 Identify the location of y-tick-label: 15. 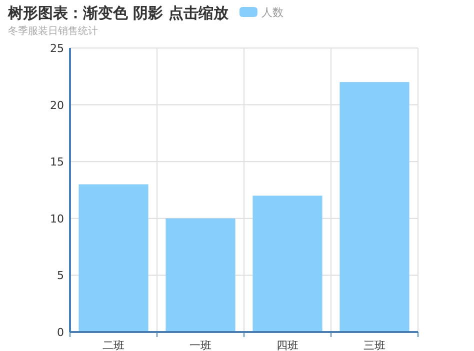
(57, 162).